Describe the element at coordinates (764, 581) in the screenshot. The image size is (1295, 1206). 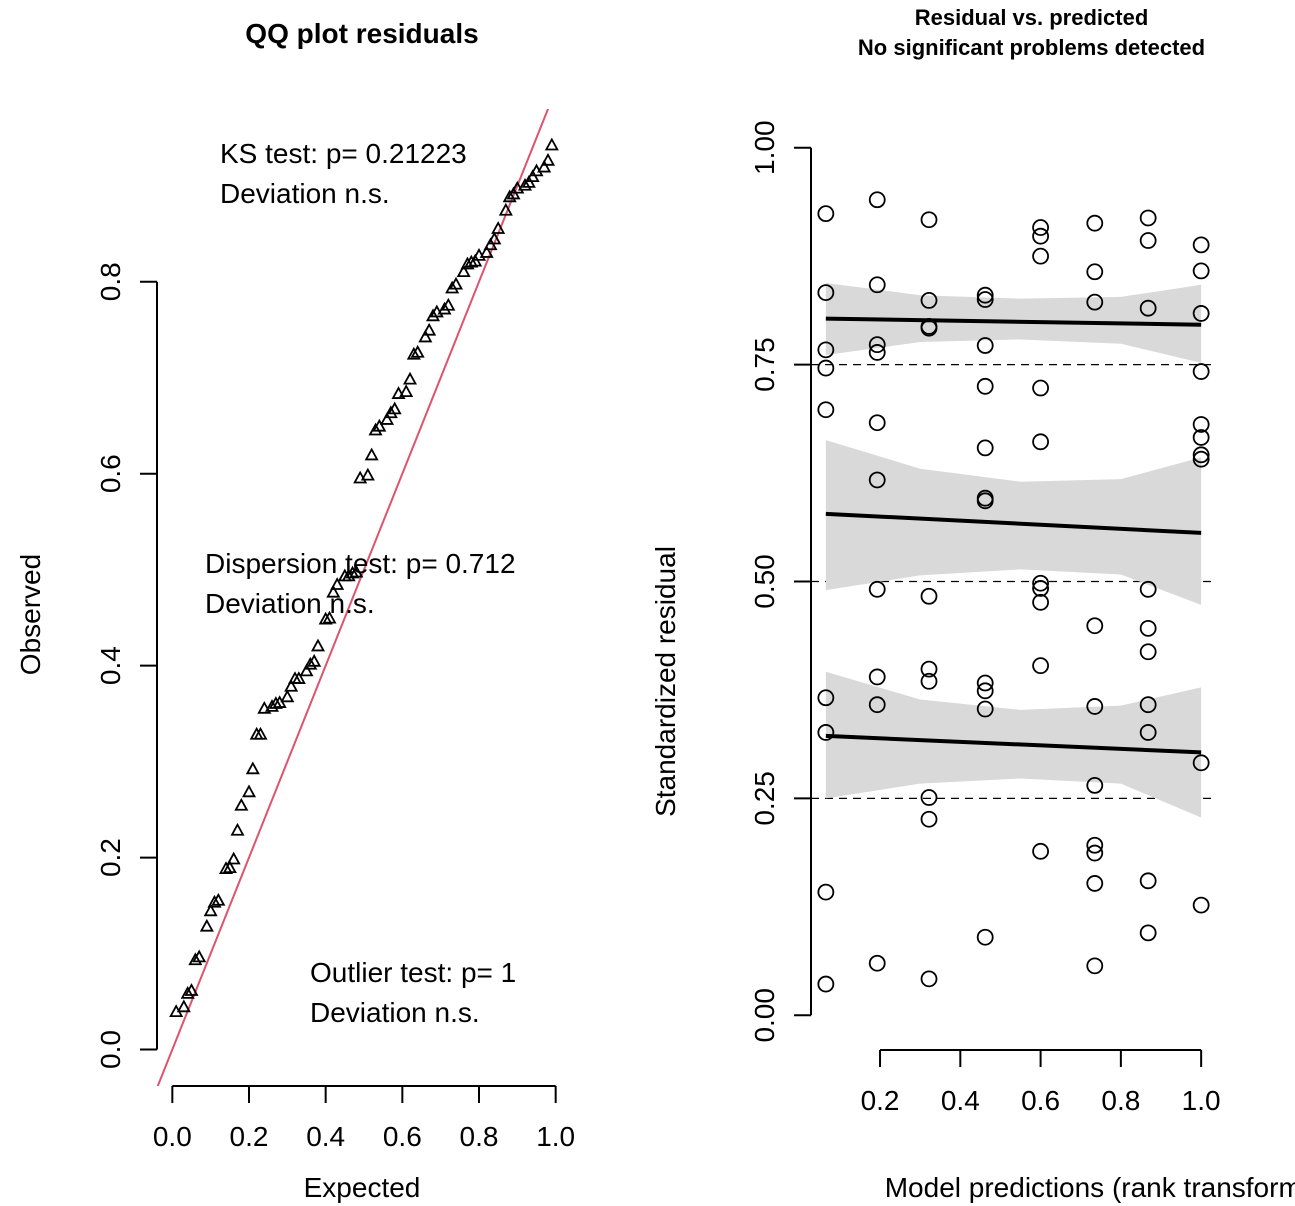
I see `y-tick-label: 0.50` at that location.